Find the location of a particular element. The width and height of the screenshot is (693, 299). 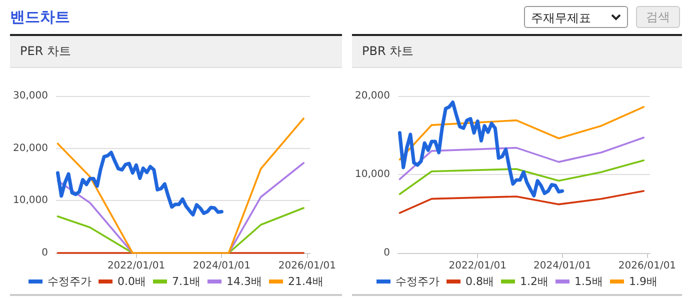

legend-label: 1.9배 is located at coordinates (643, 281).